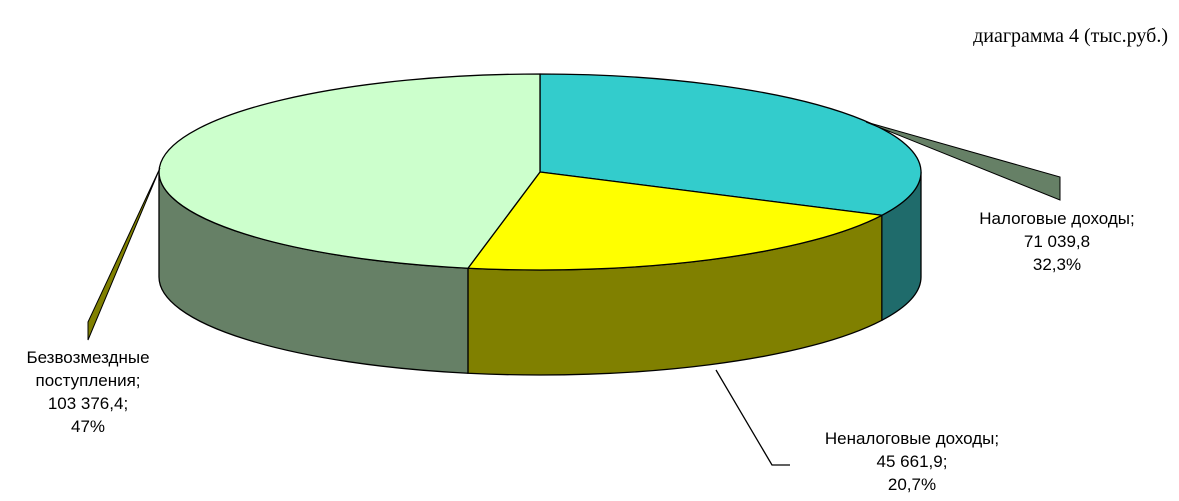 The width and height of the screenshot is (1179, 501). I want to click on data-label-line: Неналоговые доходы;, so click(912, 438).